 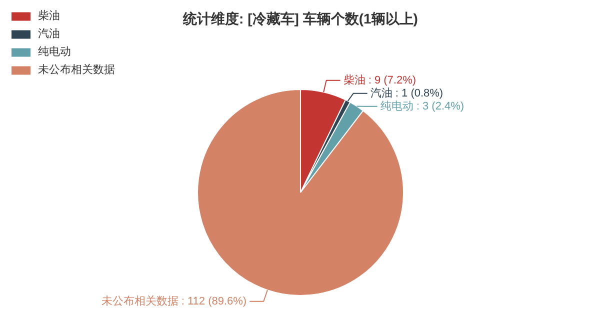 What do you see at coordinates (49, 34) in the screenshot?
I see `legend-label: 汽油` at bounding box center [49, 34].